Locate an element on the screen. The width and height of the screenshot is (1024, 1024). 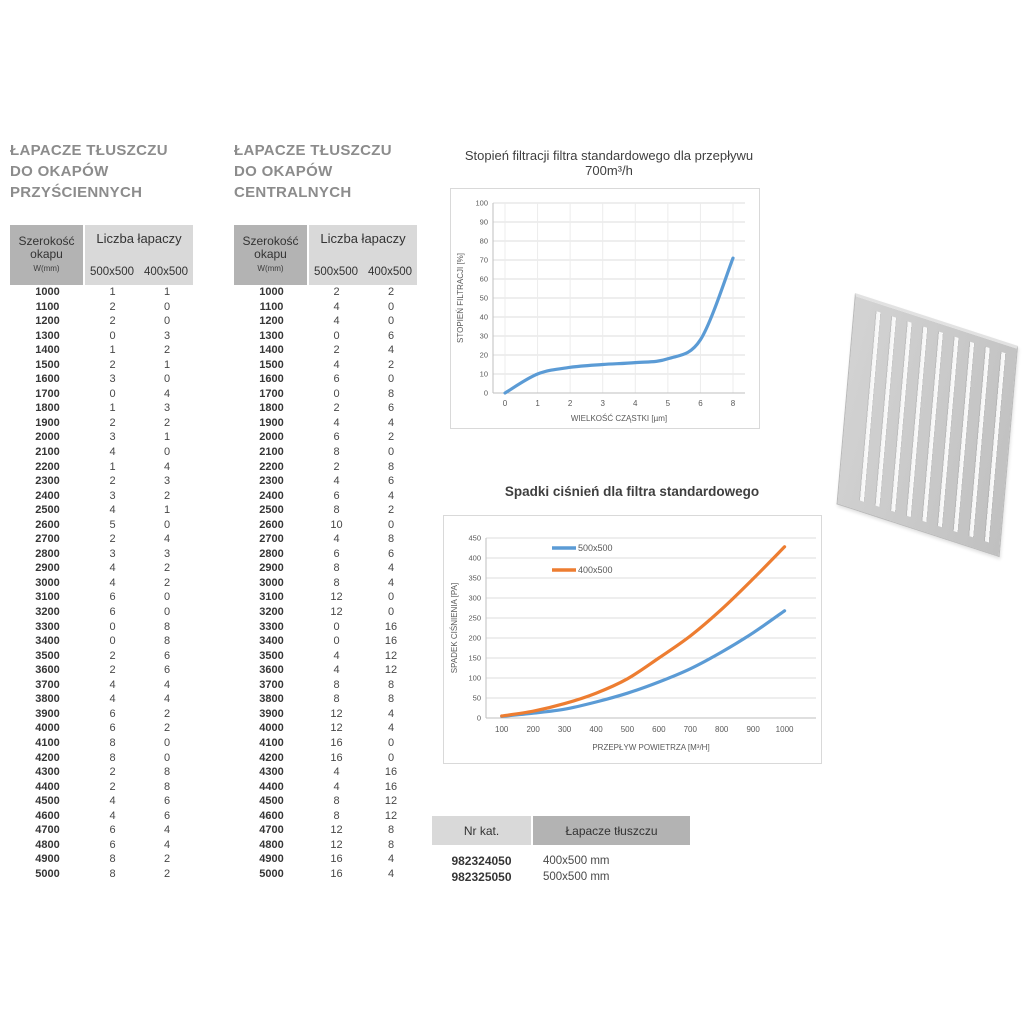
cell-hood-width: 4900 is located at coordinates (271, 859).